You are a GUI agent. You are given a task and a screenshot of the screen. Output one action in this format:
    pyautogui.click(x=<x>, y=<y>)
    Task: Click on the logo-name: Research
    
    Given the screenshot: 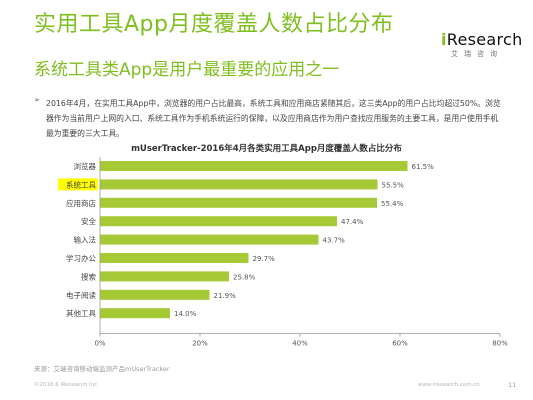 What is the action you would take?
    pyautogui.click(x=484, y=39)
    